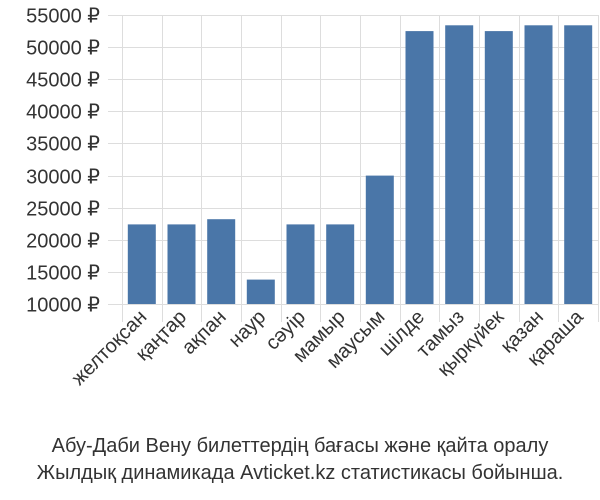 The height and width of the screenshot is (500, 600). What do you see at coordinates (63, 210) in the screenshot?
I see `y-tick-label: 25000 ₽` at bounding box center [63, 210].